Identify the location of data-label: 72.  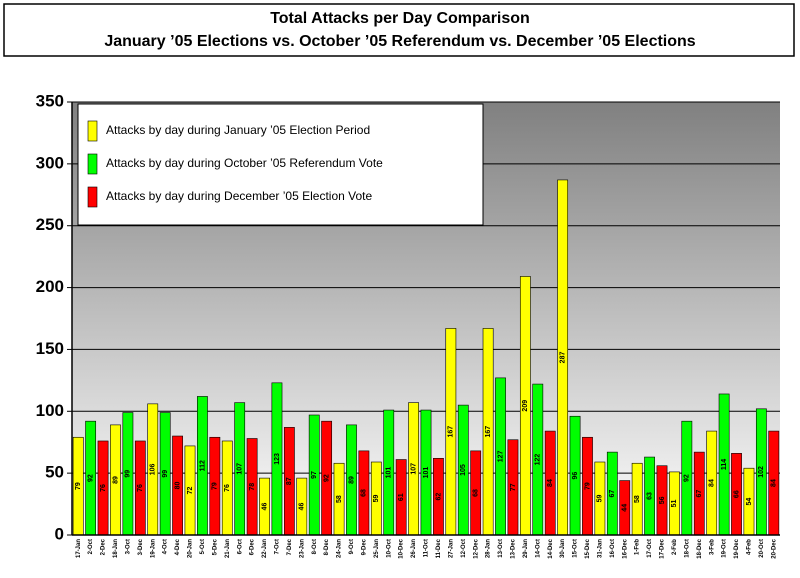
(190, 490).